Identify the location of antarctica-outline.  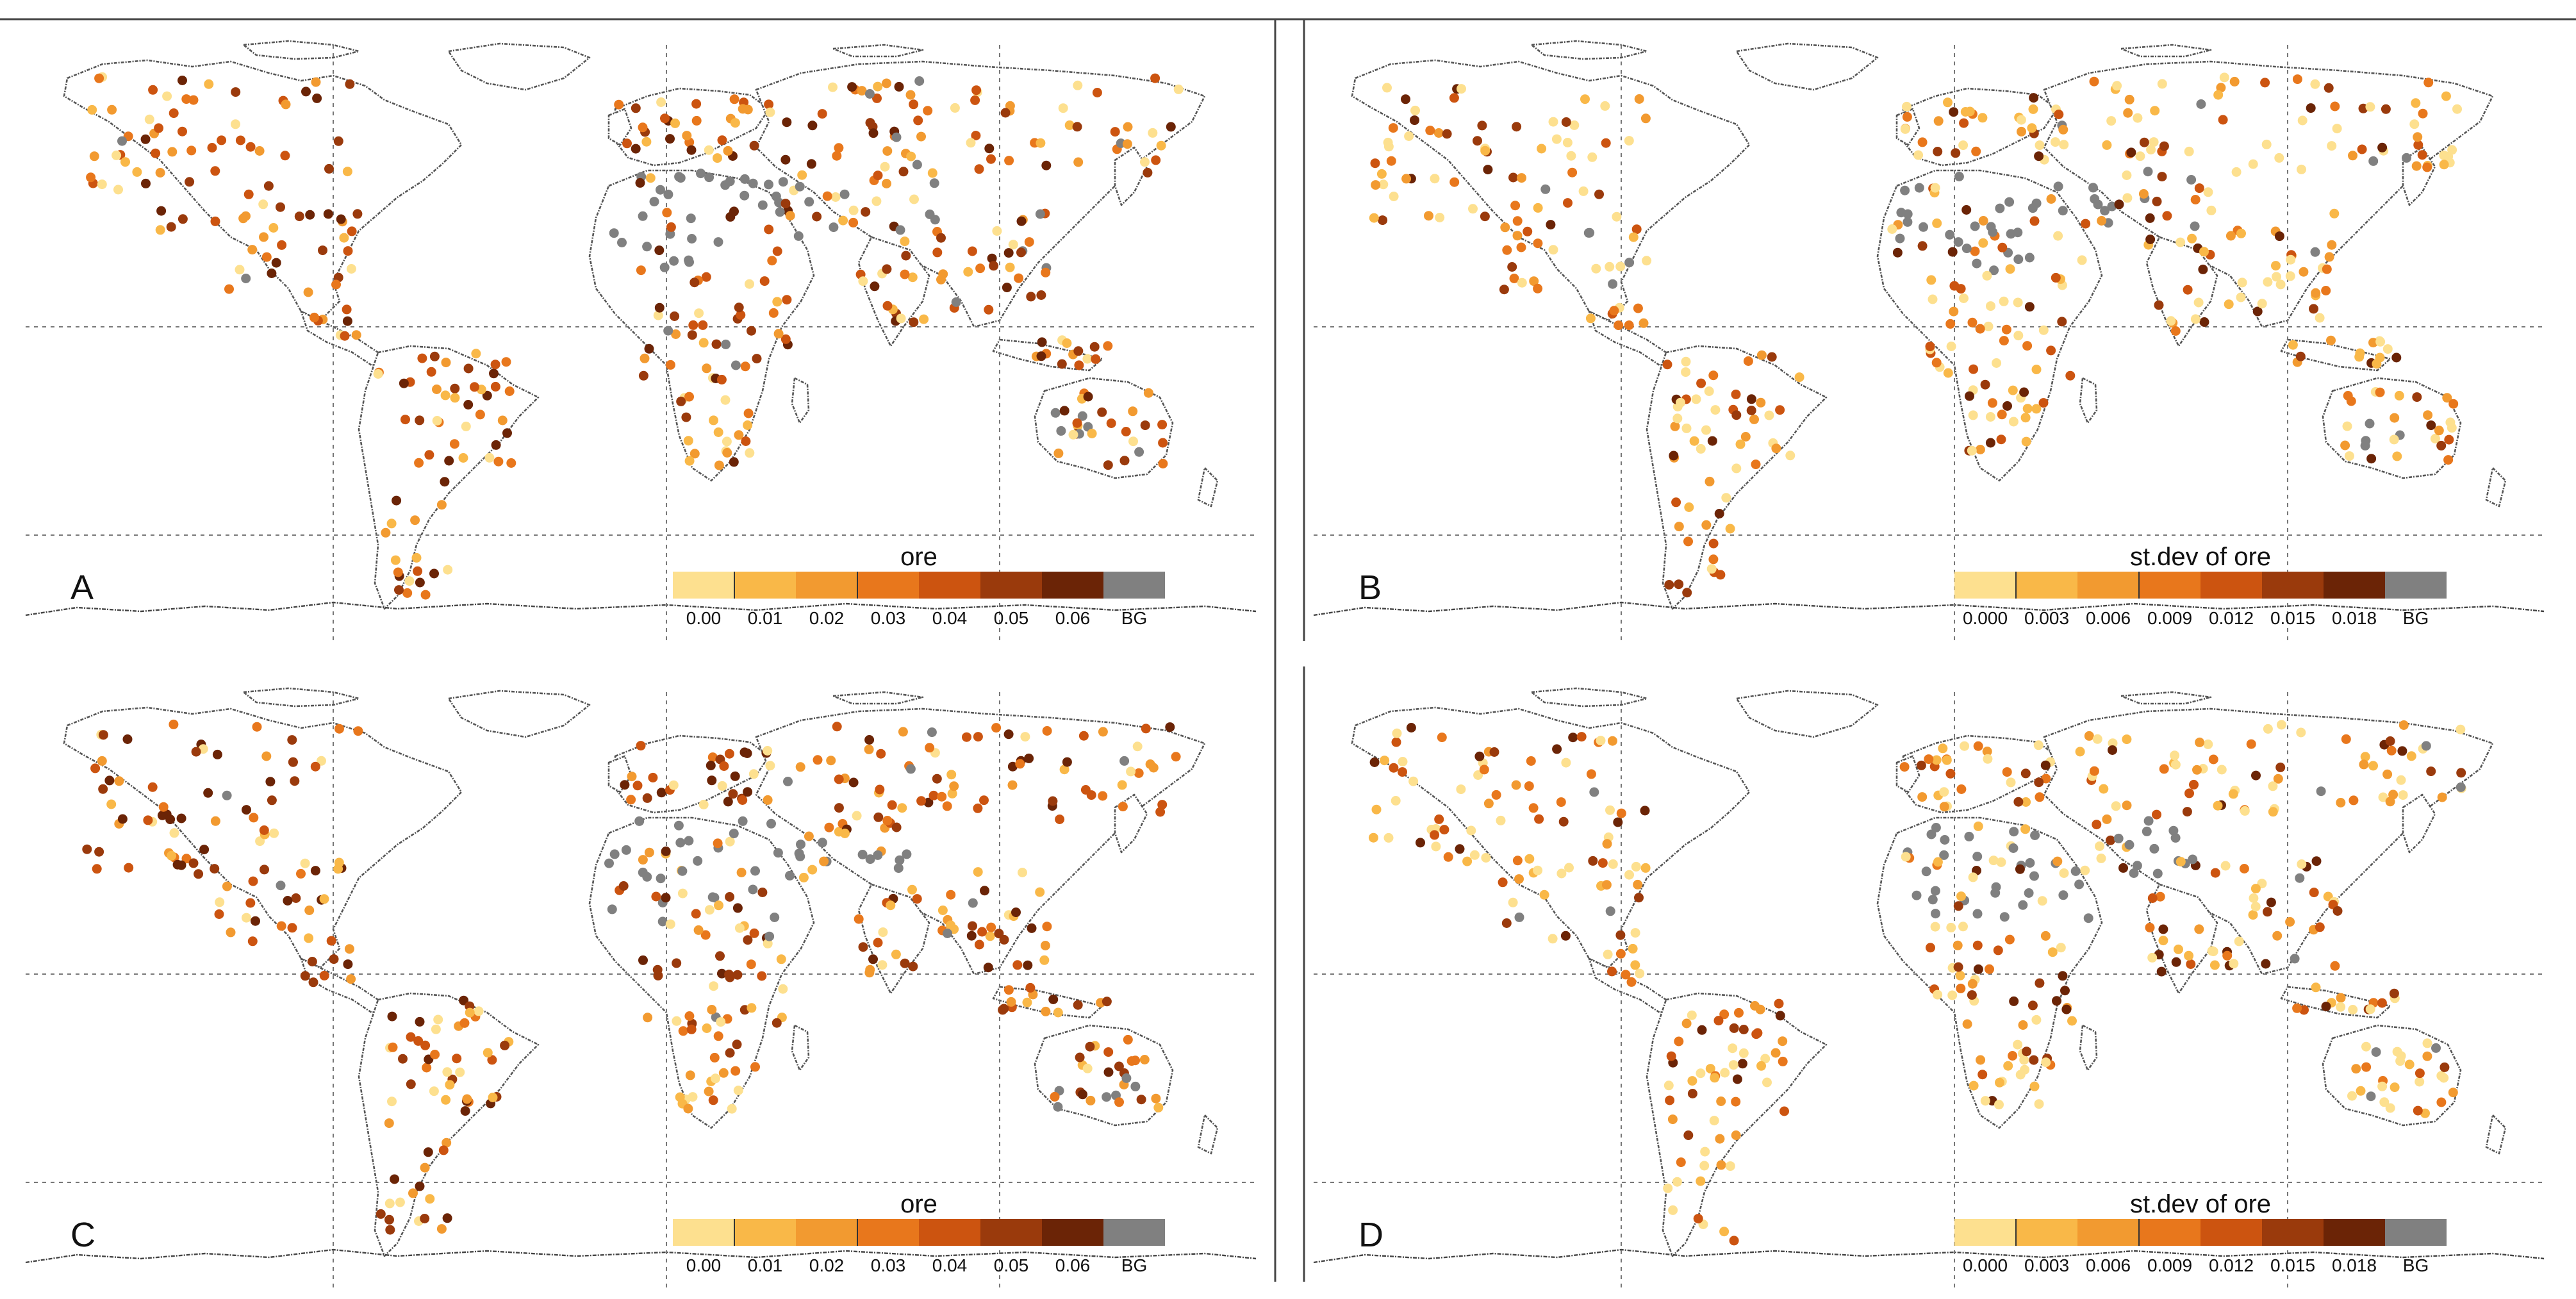
(1929, 1256).